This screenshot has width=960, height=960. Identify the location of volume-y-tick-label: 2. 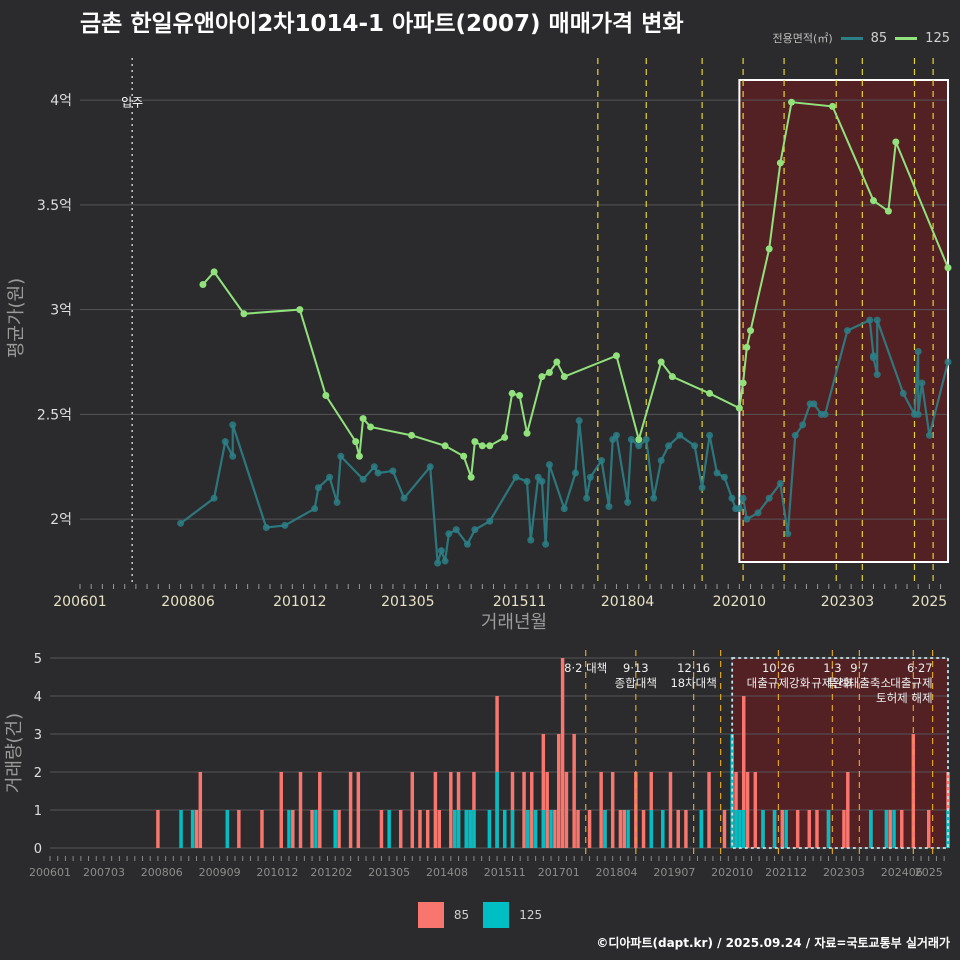
(38, 773).